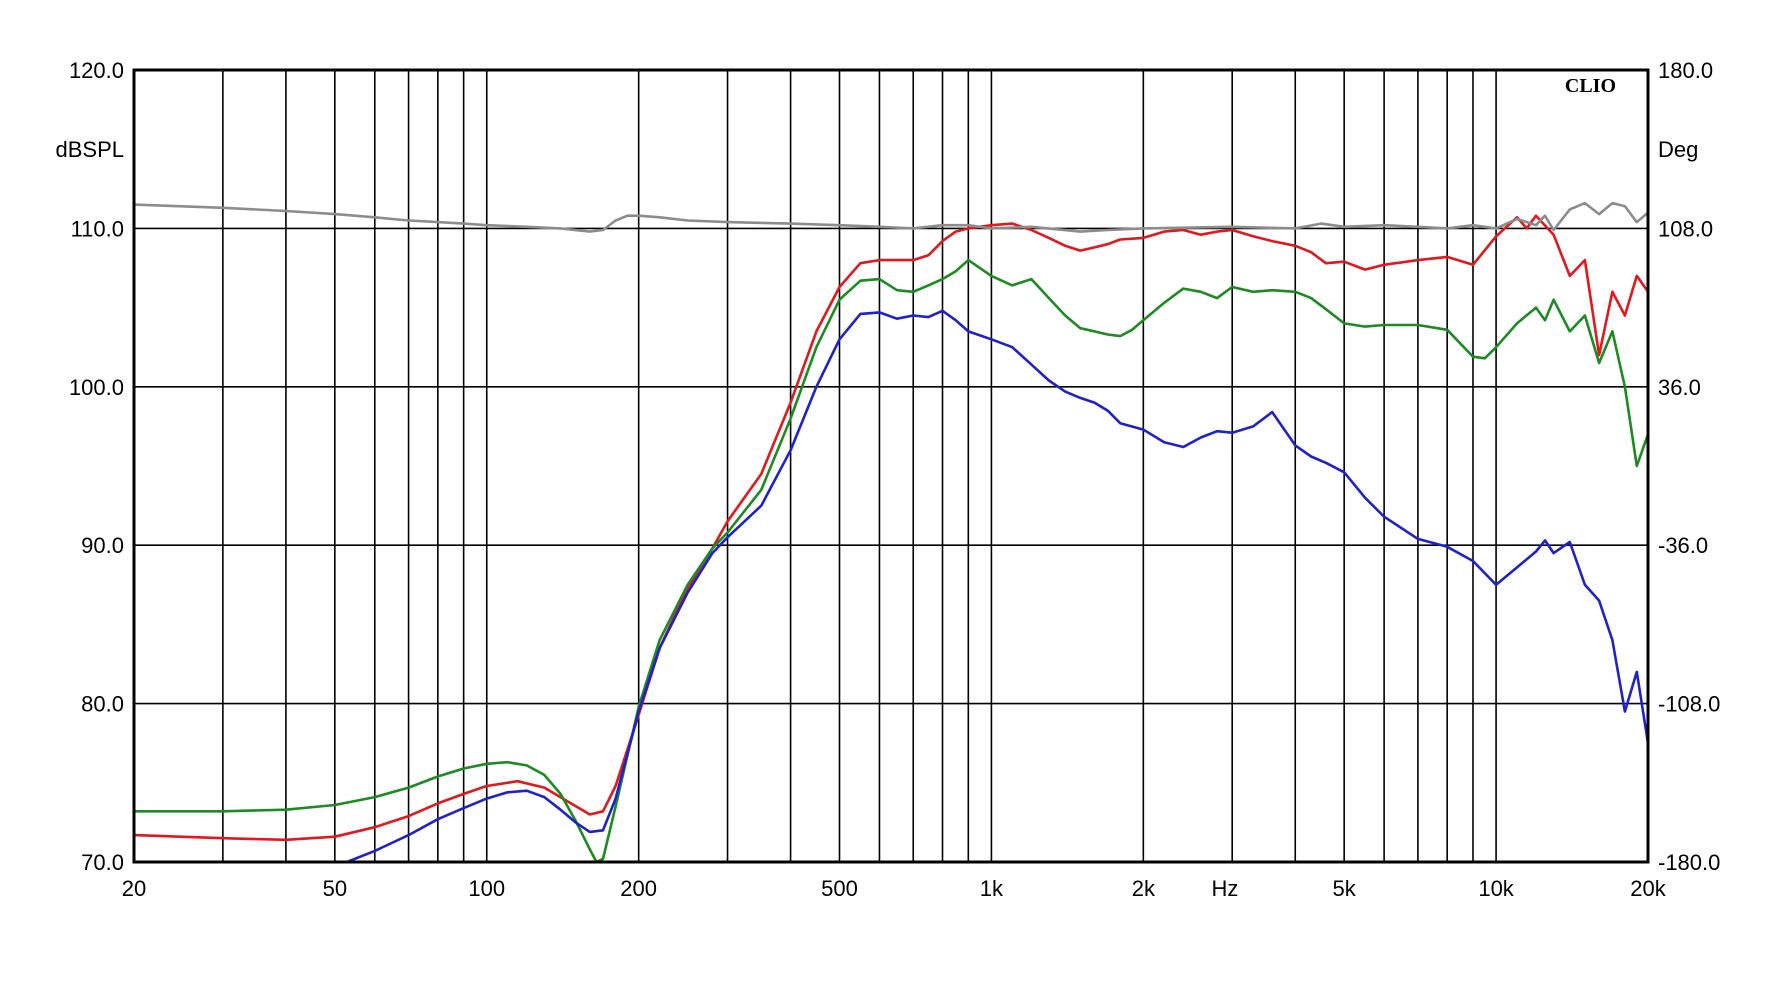 Image resolution: width=1772 pixels, height=1001 pixels. What do you see at coordinates (96, 387) in the screenshot?
I see `y-tick-label: 100.0` at bounding box center [96, 387].